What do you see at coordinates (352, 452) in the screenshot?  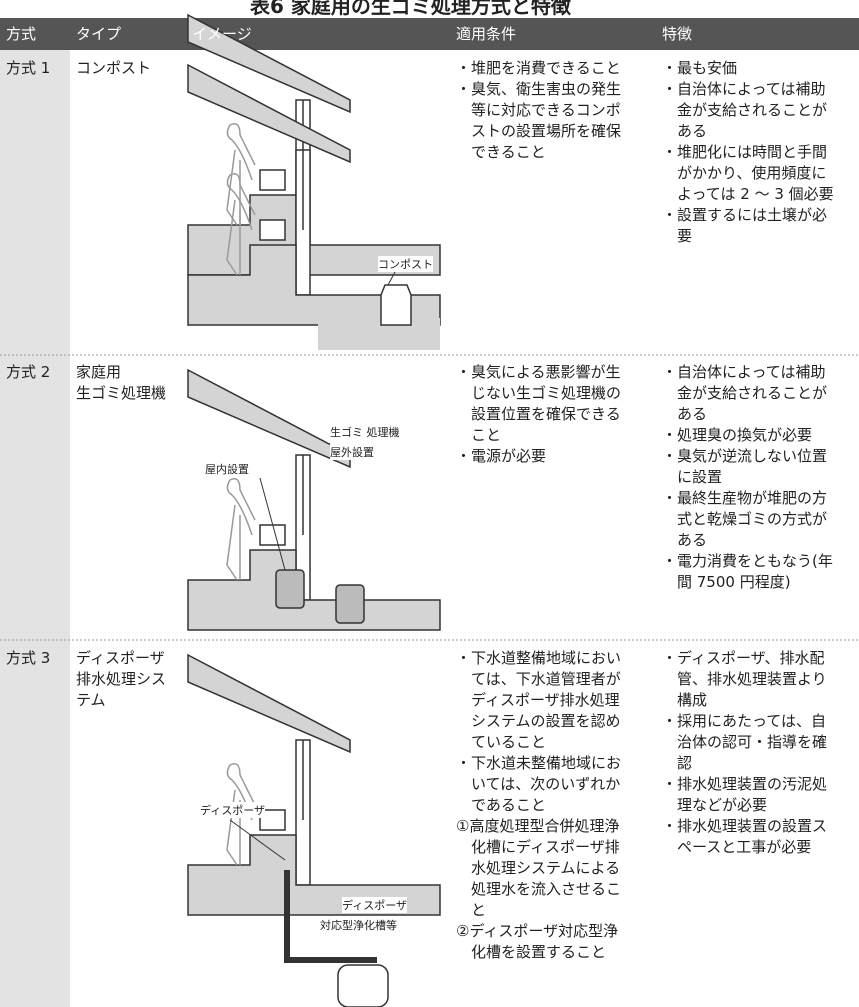 I see `image-label: 屋外設置` at bounding box center [352, 452].